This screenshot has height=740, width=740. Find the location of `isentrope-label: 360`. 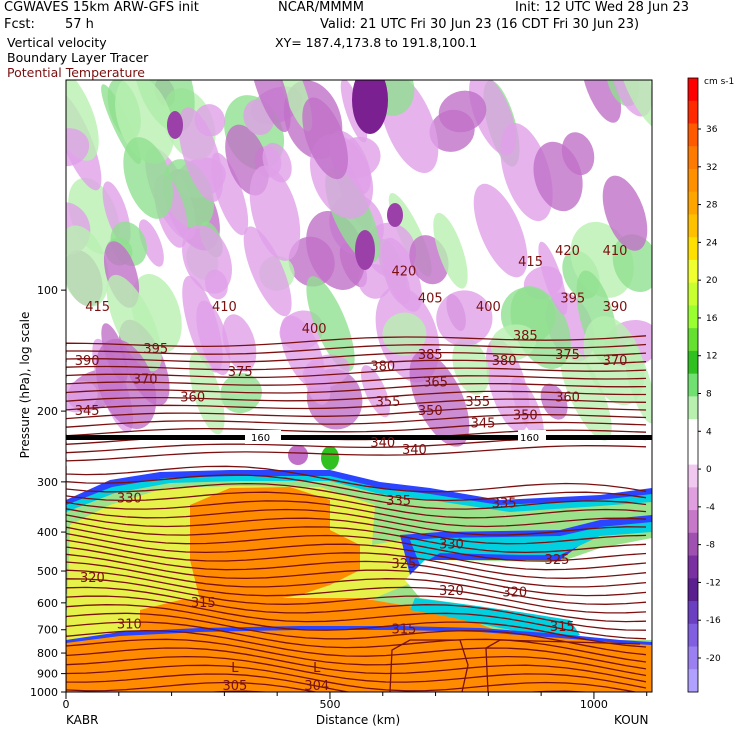

isentrope-label: 360 is located at coordinates (192, 397).